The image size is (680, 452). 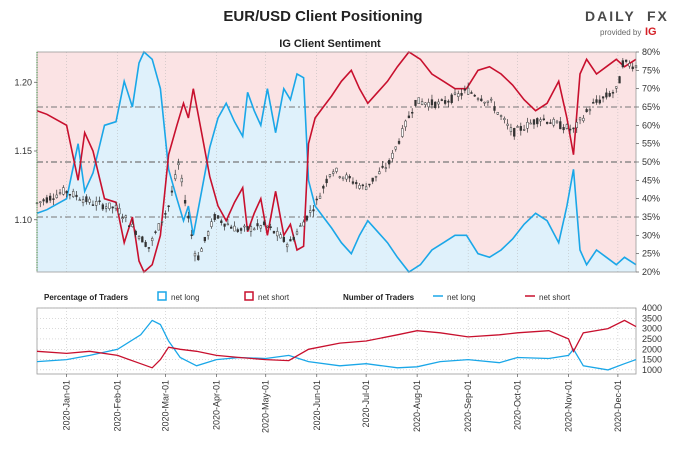 What do you see at coordinates (651, 125) in the screenshot?
I see `pct-tick-label: 60%` at bounding box center [651, 125].